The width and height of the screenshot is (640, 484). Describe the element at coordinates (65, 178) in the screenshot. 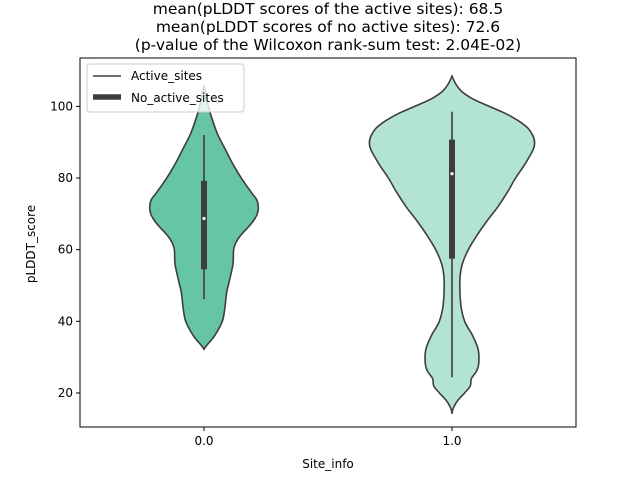

I see `y-tick-label: 80` at that location.